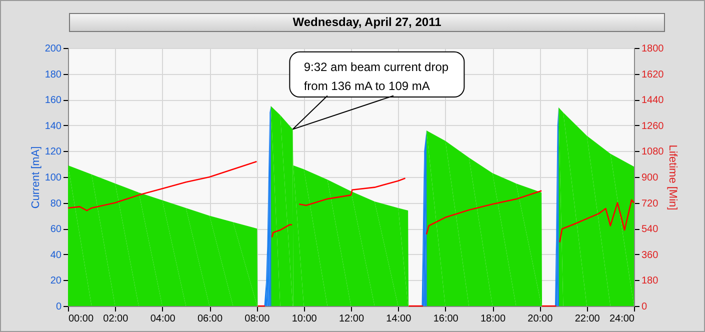 The image size is (705, 332). What do you see at coordinates (163, 319) in the screenshot?
I see `x-tick-label: 04:00` at bounding box center [163, 319].